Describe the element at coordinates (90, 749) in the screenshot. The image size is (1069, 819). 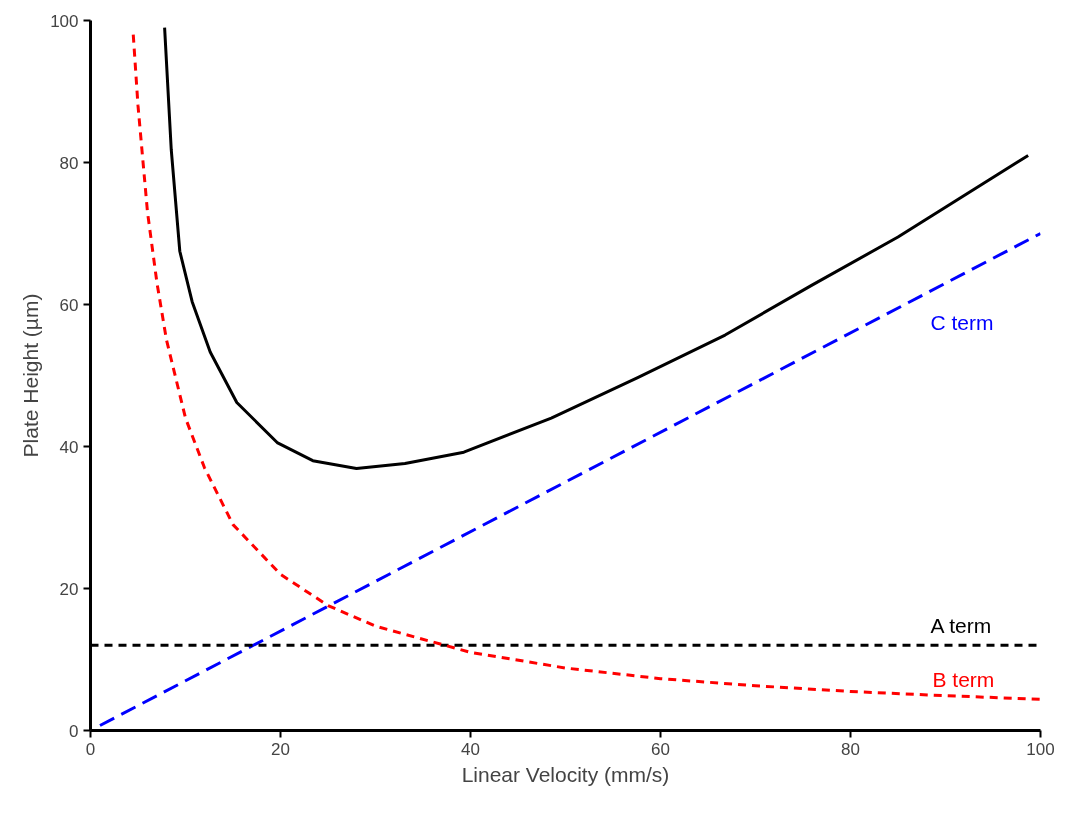
I see `x-tick-label: 0` at that location.